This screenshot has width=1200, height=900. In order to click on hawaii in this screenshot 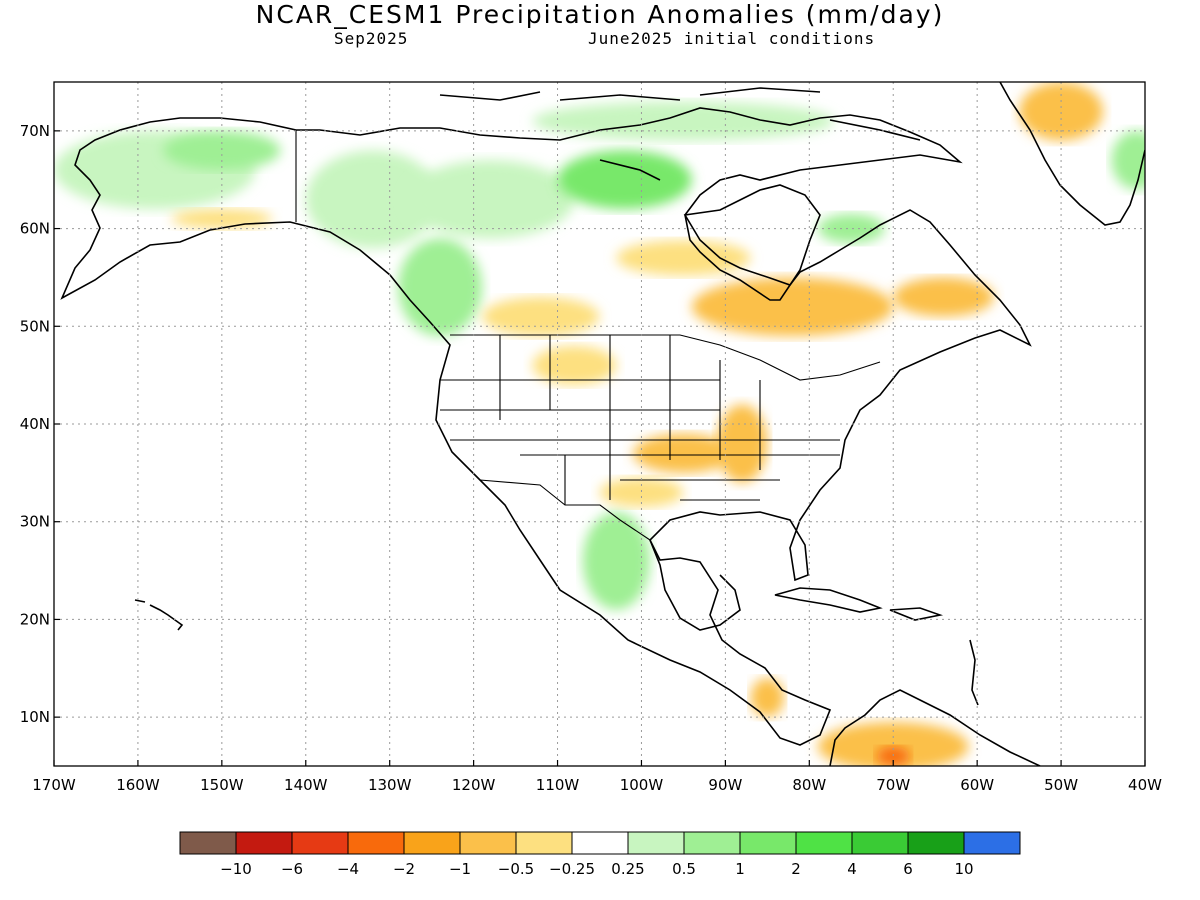, I will do `click(159, 615)`.